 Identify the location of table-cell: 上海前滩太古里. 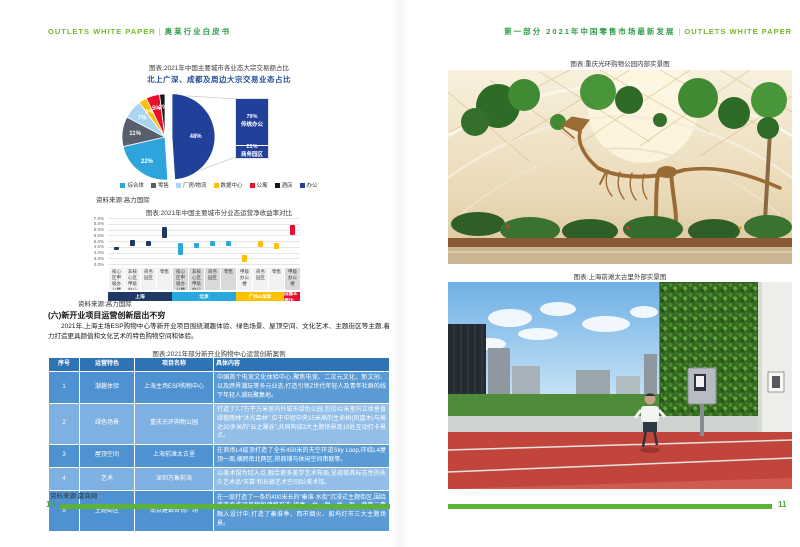
(174, 455).